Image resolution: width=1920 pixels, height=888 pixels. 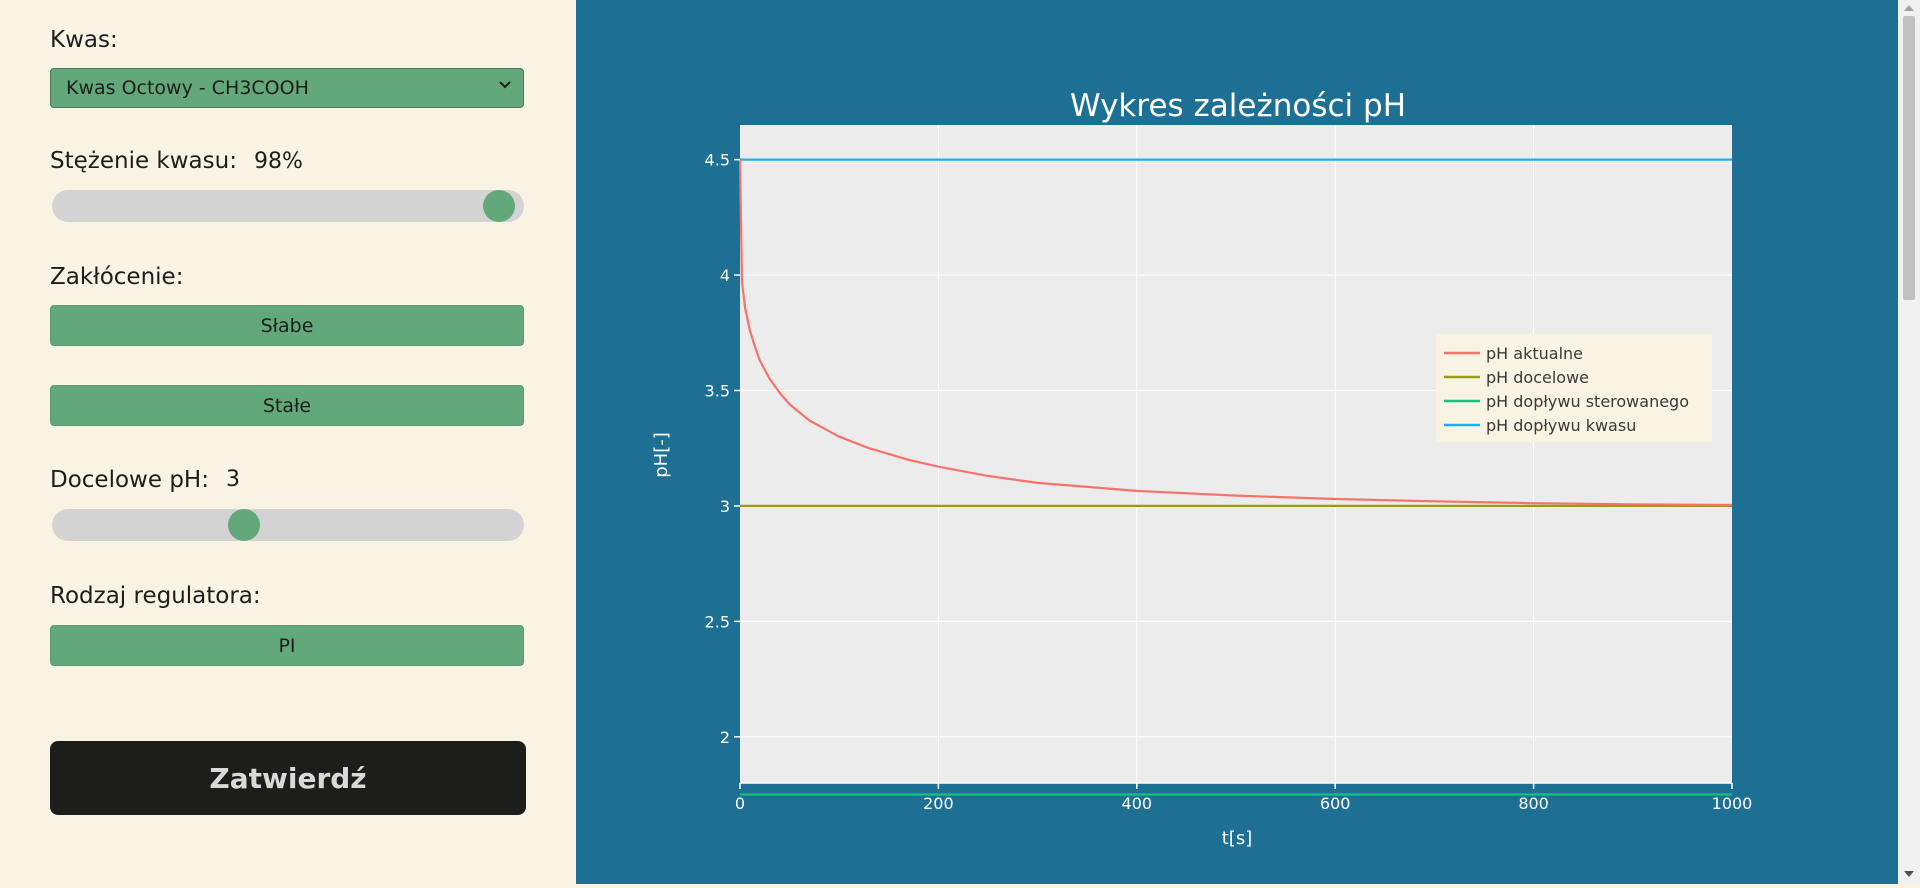 I want to click on y-tick-label: 3, so click(x=725, y=506).